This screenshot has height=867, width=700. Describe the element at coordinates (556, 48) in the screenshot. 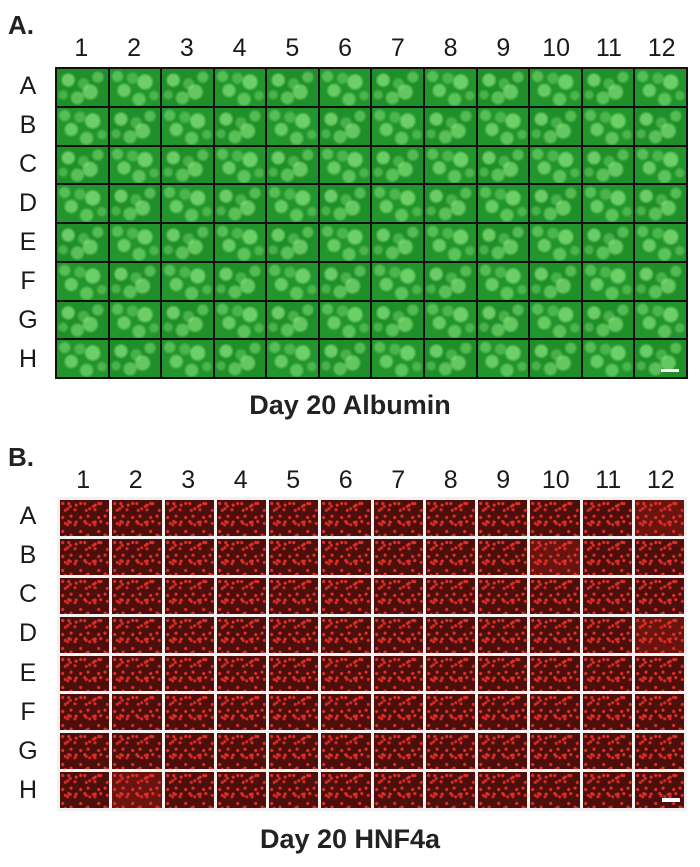

I see `column-label: 10` at that location.